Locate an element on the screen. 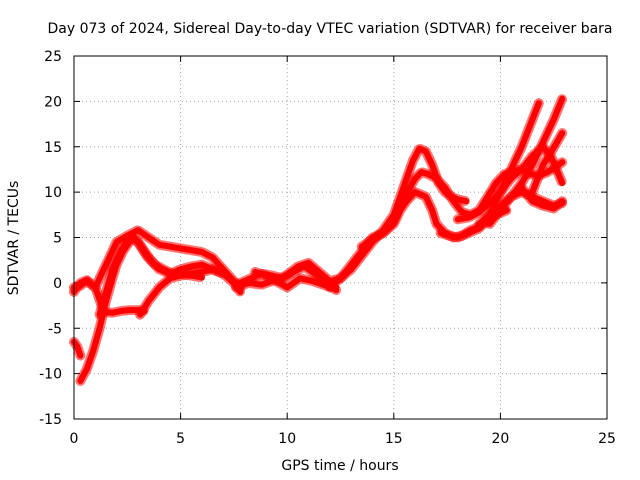  y-tick-label: 5 is located at coordinates (57, 239).